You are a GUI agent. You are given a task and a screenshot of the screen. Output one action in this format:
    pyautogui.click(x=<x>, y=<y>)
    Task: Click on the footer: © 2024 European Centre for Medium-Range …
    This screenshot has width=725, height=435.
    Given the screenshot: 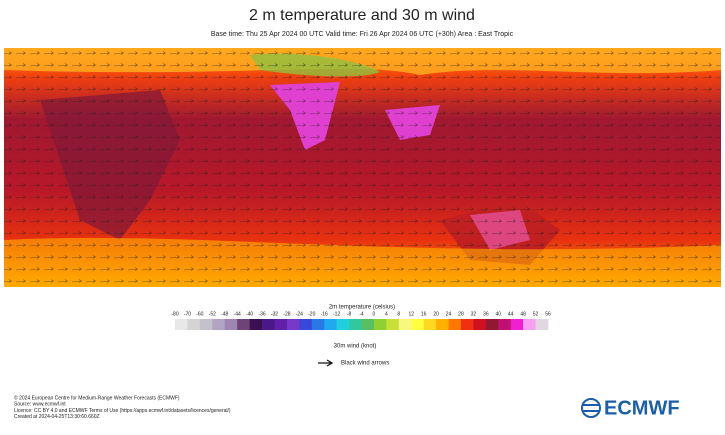 What is the action you would take?
    pyautogui.click(x=122, y=407)
    